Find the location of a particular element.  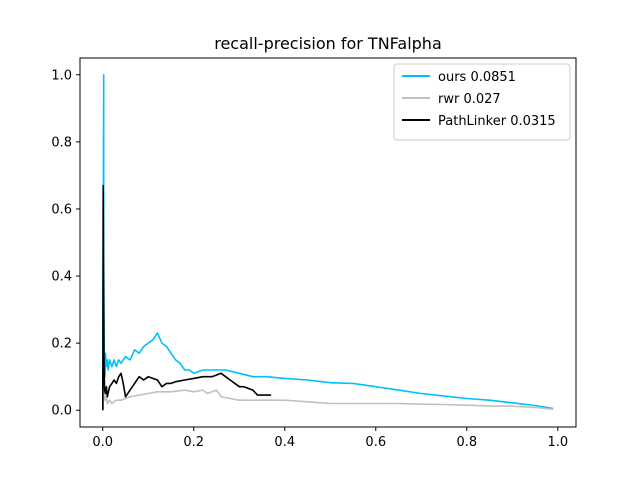

y-tick-label: 0.4 is located at coordinates (61, 277).